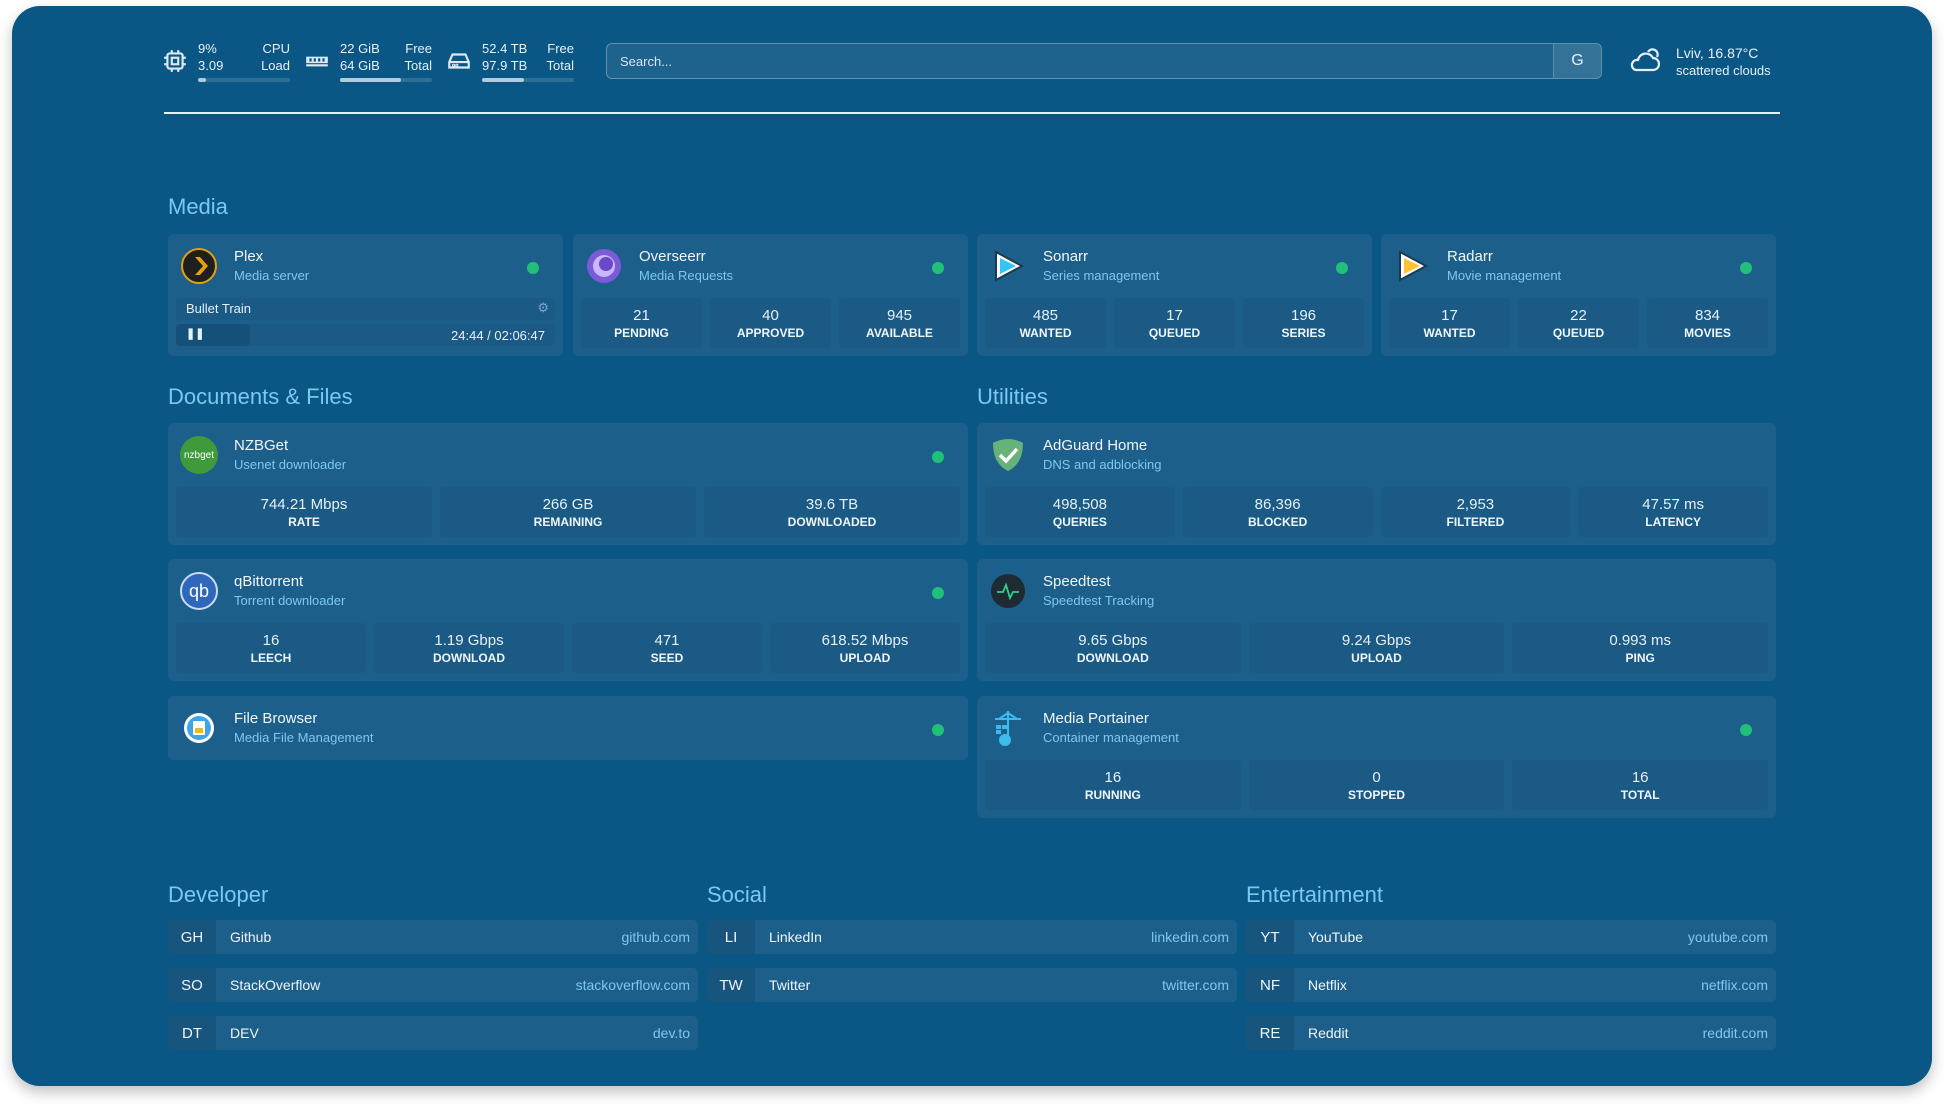  What do you see at coordinates (972, 985) in the screenshot?
I see `bookmark-link: TW Twitter twitter.com` at bounding box center [972, 985].